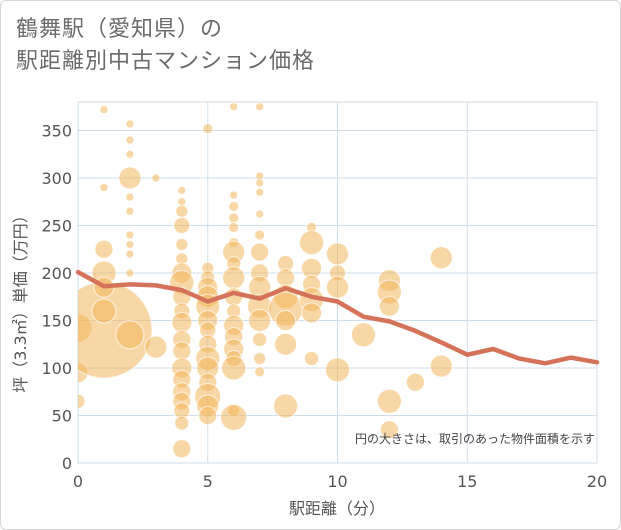 The image size is (621, 530). Describe the element at coordinates (475, 438) in the screenshot. I see `bubble-size-note: 円の大きさは、取引のあった物件面積を示す` at that location.